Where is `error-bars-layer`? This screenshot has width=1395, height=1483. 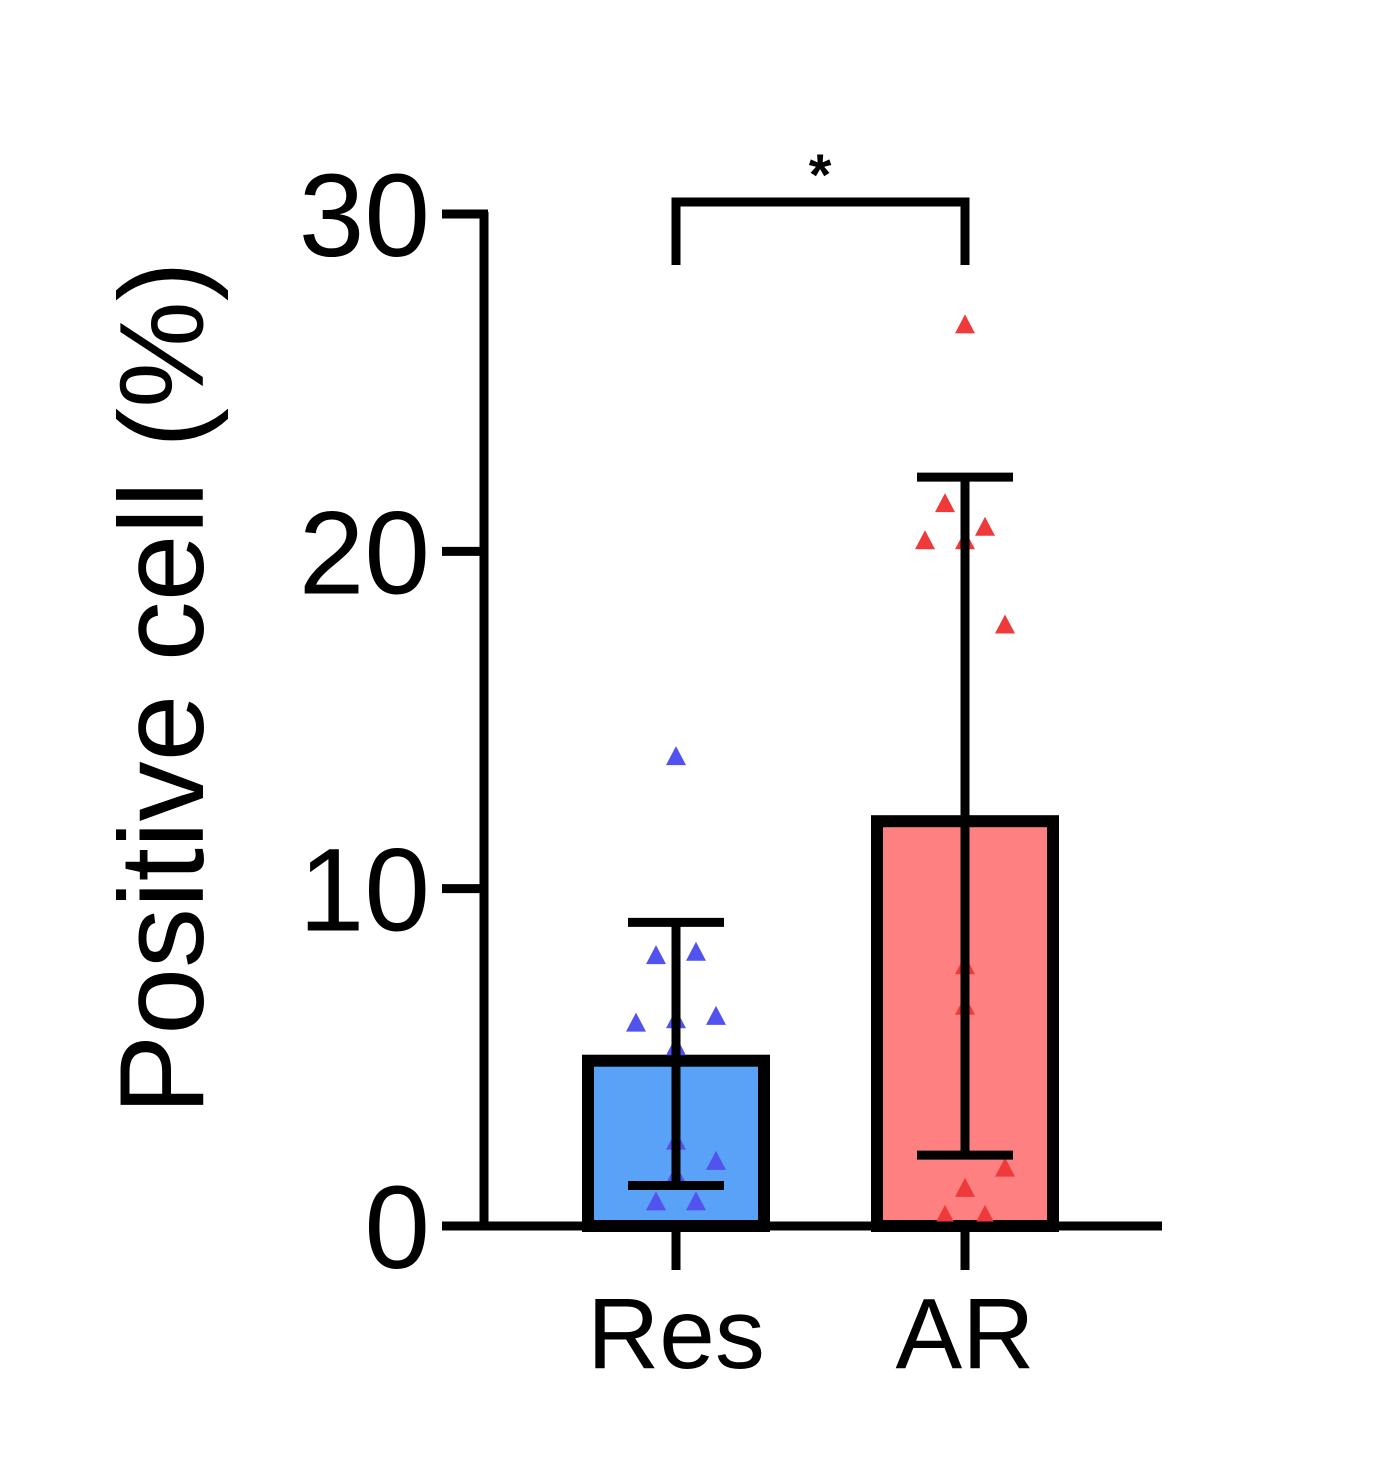 error-bars-layer is located at coordinates (820, 831).